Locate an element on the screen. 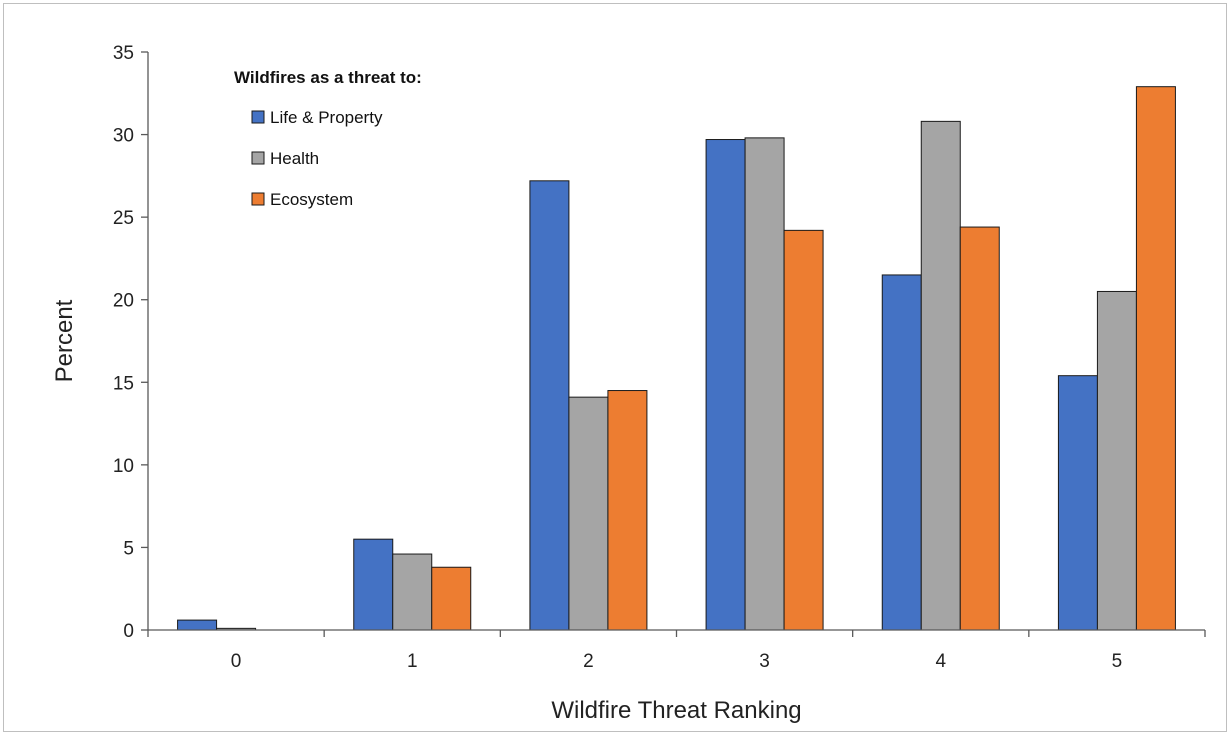  y-tick-label-35: 35 is located at coordinates (123, 53).